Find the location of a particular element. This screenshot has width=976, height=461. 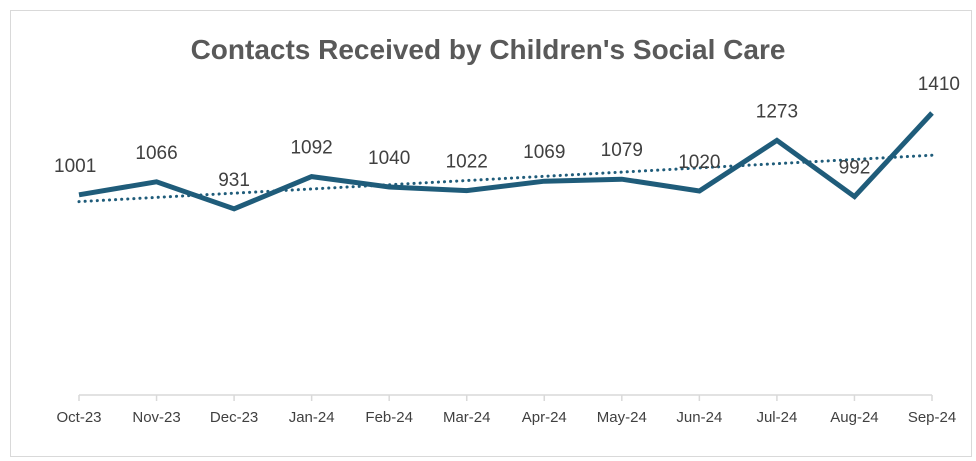

data-label: 1020 is located at coordinates (699, 162).